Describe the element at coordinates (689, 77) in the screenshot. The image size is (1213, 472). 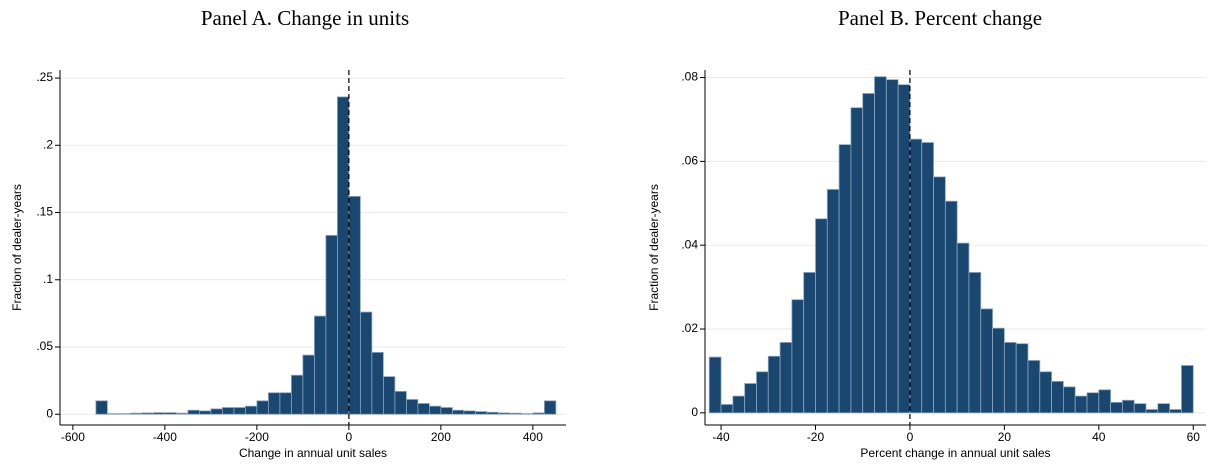
I see `y-tick-label: .08` at that location.